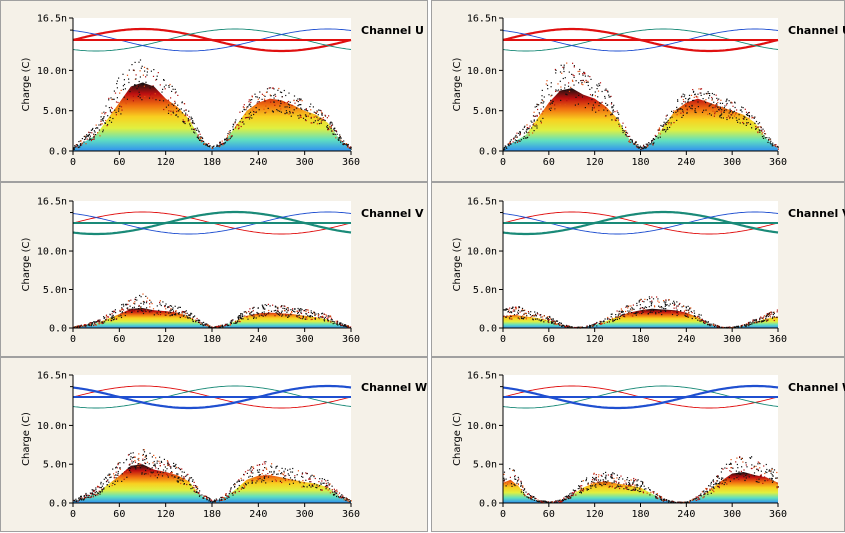  What do you see at coordinates (212, 264) in the screenshot?
I see `plot-area` at bounding box center [212, 264].